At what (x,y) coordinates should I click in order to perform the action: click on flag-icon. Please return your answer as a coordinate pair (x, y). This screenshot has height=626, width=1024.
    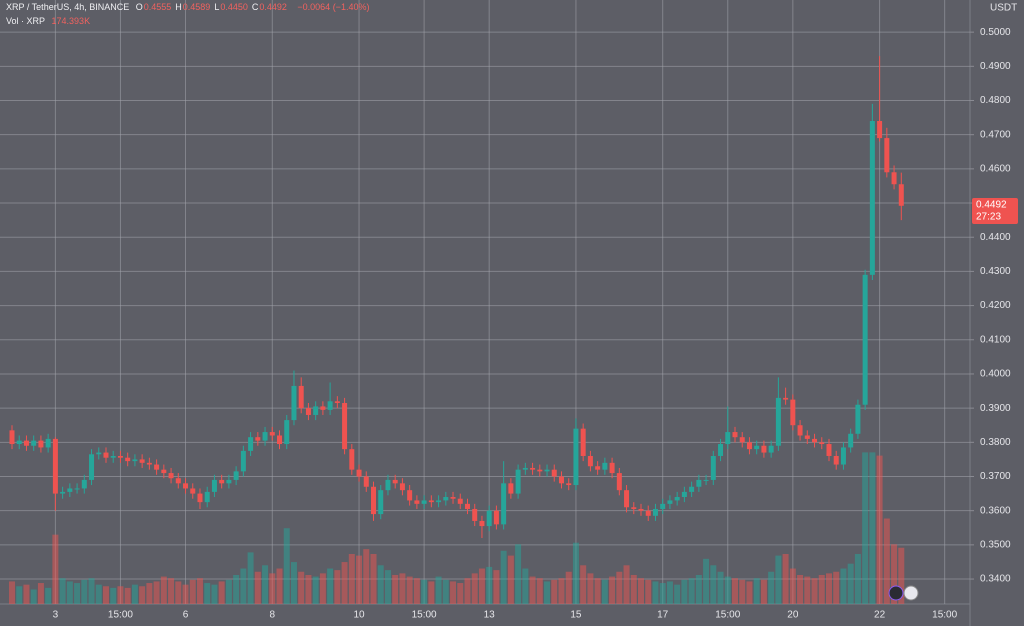
    Looking at the image, I should click on (911, 593).